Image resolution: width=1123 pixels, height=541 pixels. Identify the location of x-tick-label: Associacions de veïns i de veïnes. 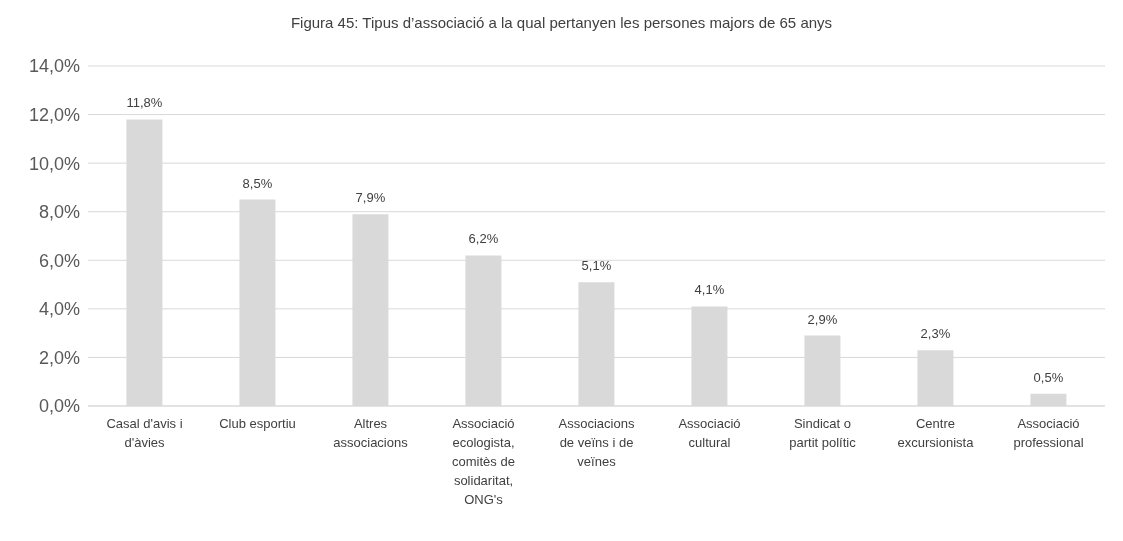
(596, 442).